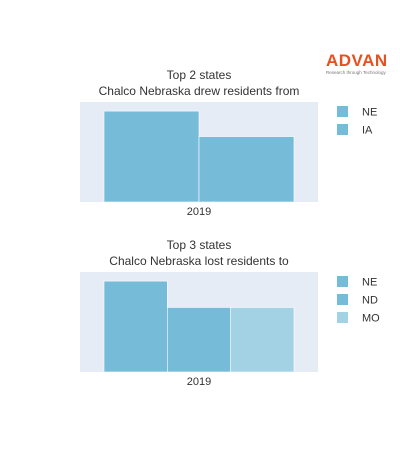  Describe the element at coordinates (199, 261) in the screenshot. I see `chart-subtitle: Chalco Nebraska lost residents to` at that location.